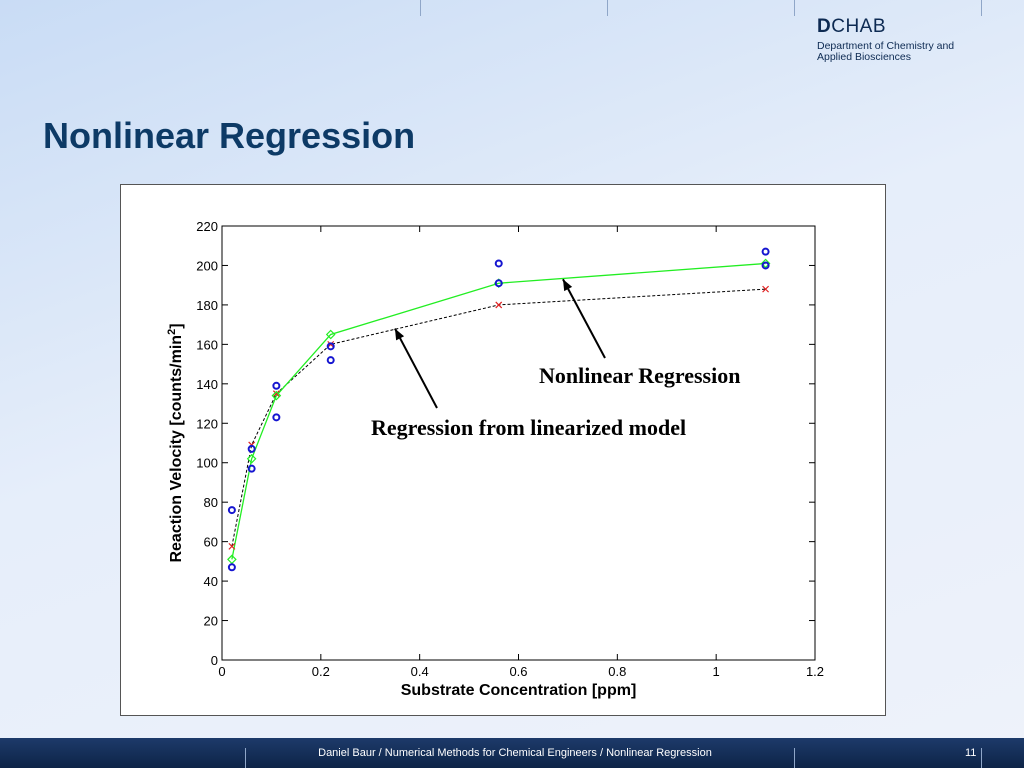  What do you see at coordinates (211, 581) in the screenshot?
I see `y-tick-label: 40` at bounding box center [211, 581].